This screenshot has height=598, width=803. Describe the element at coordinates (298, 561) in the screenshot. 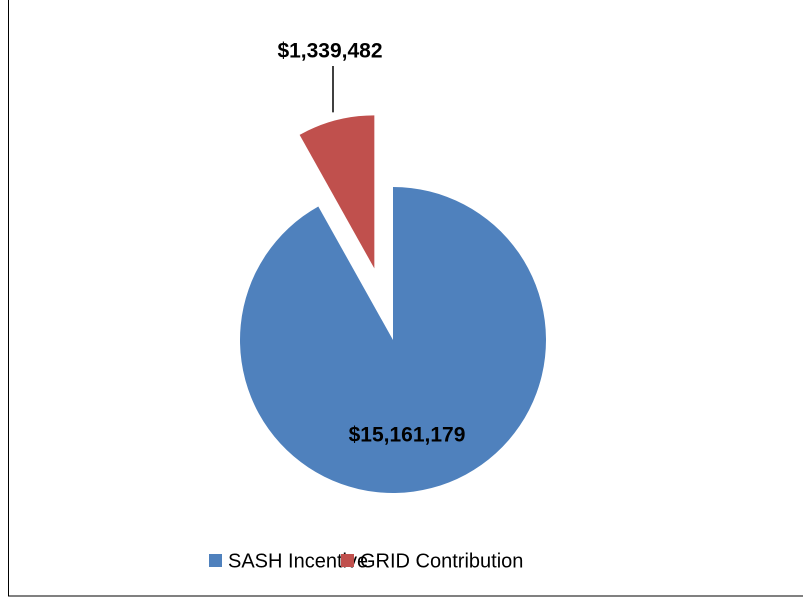

I see `legend-label: SASH Incentive` at that location.